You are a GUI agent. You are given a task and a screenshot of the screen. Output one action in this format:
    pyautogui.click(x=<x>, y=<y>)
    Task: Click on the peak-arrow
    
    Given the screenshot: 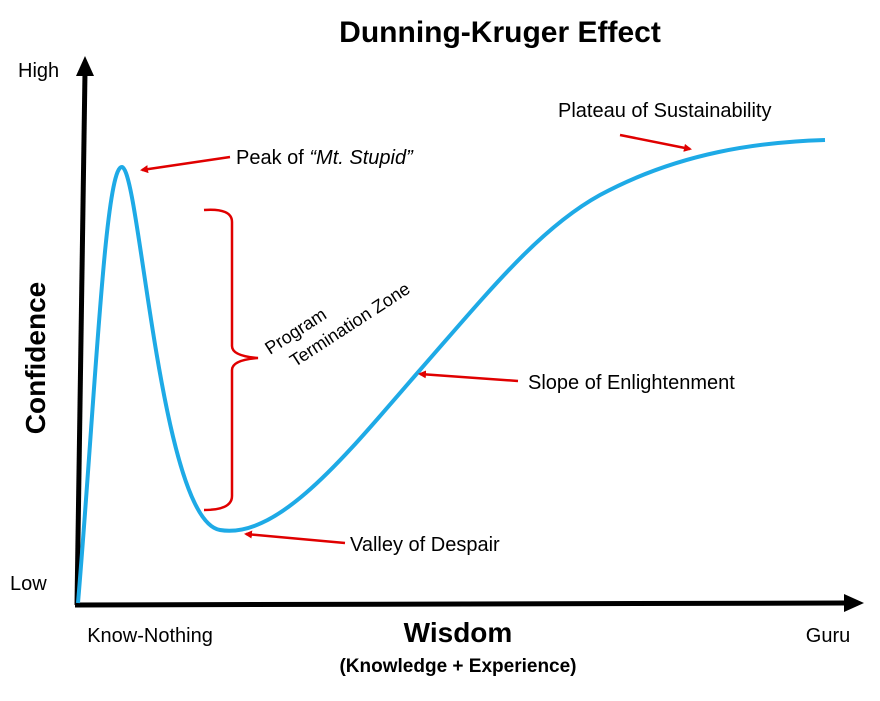 What is the action you would take?
    pyautogui.click(x=185, y=164)
    